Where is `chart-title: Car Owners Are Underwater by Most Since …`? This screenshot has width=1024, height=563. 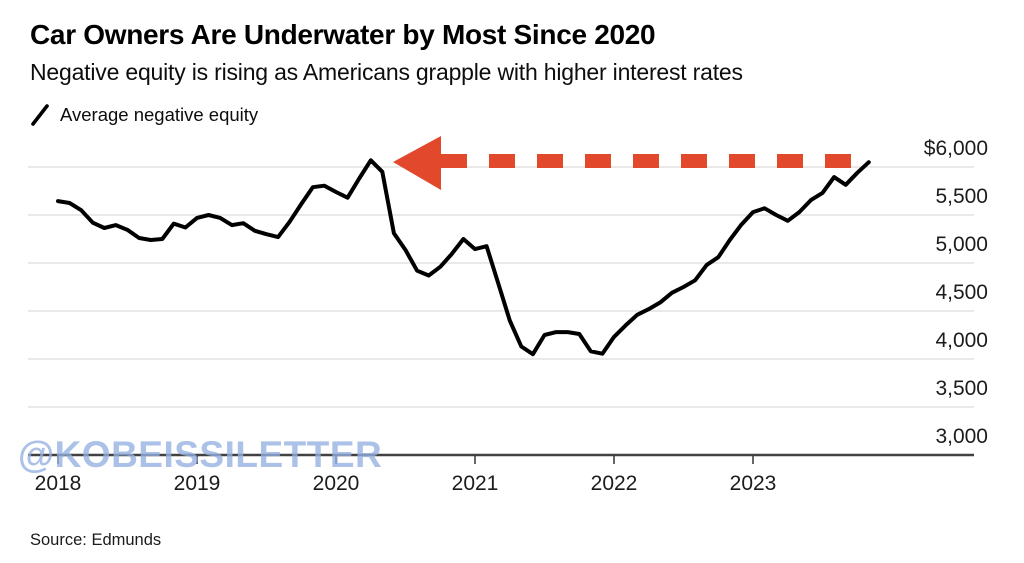 chart-title: Car Owners Are Underwater by Most Since … is located at coordinates (343, 34).